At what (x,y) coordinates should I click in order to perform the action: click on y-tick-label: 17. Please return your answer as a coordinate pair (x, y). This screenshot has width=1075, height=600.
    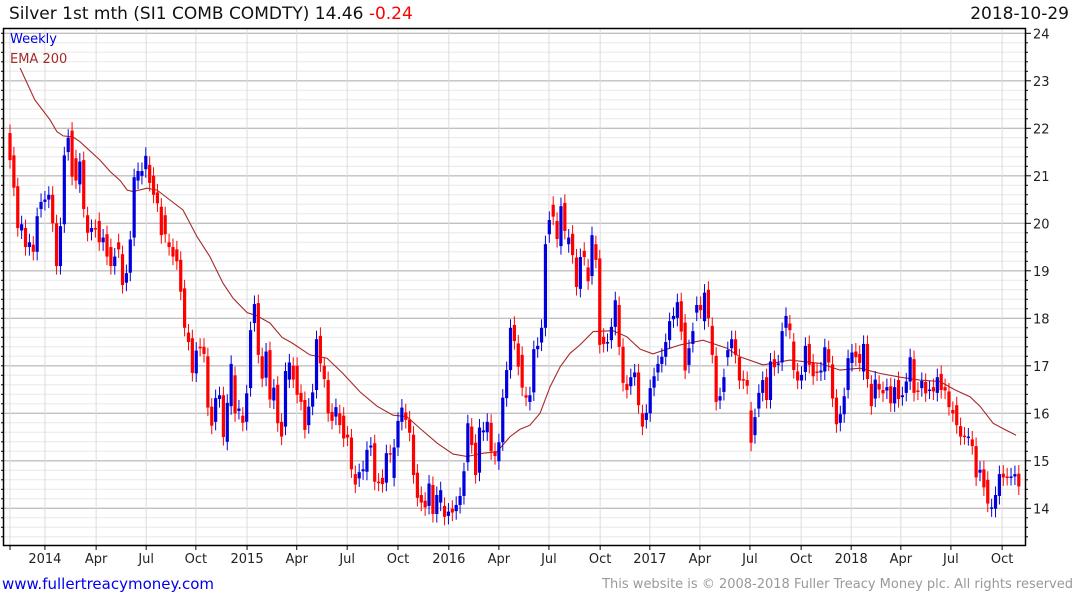
    Looking at the image, I should click on (1041, 367).